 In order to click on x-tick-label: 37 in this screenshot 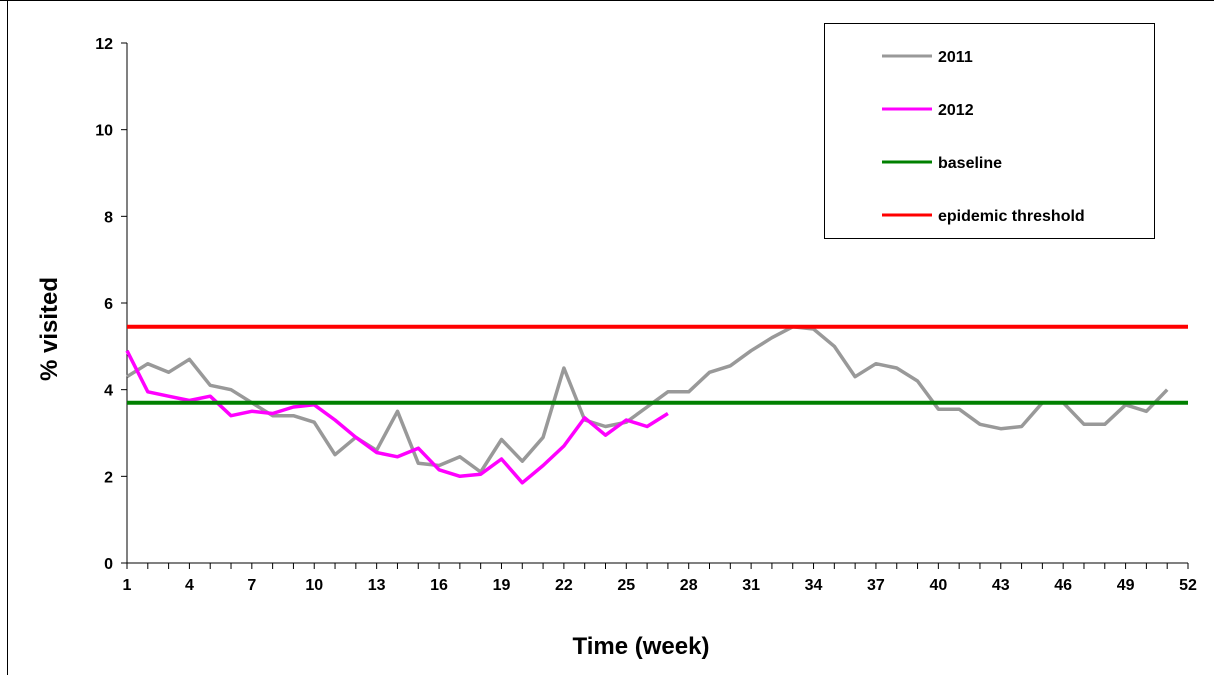, I will do `click(876, 585)`.